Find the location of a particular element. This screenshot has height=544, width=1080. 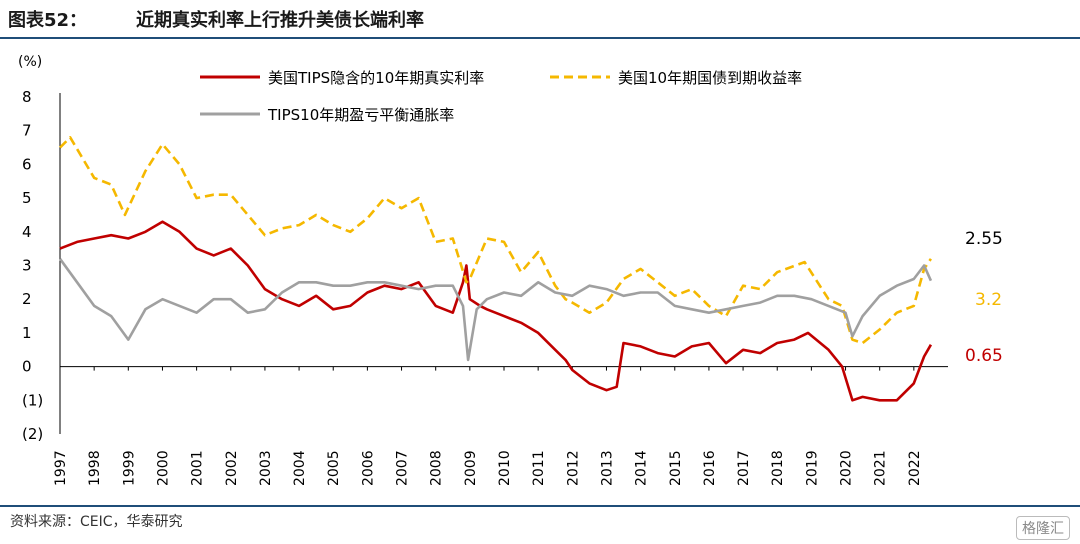

y-tick-label: 0 is located at coordinates (27, 367).